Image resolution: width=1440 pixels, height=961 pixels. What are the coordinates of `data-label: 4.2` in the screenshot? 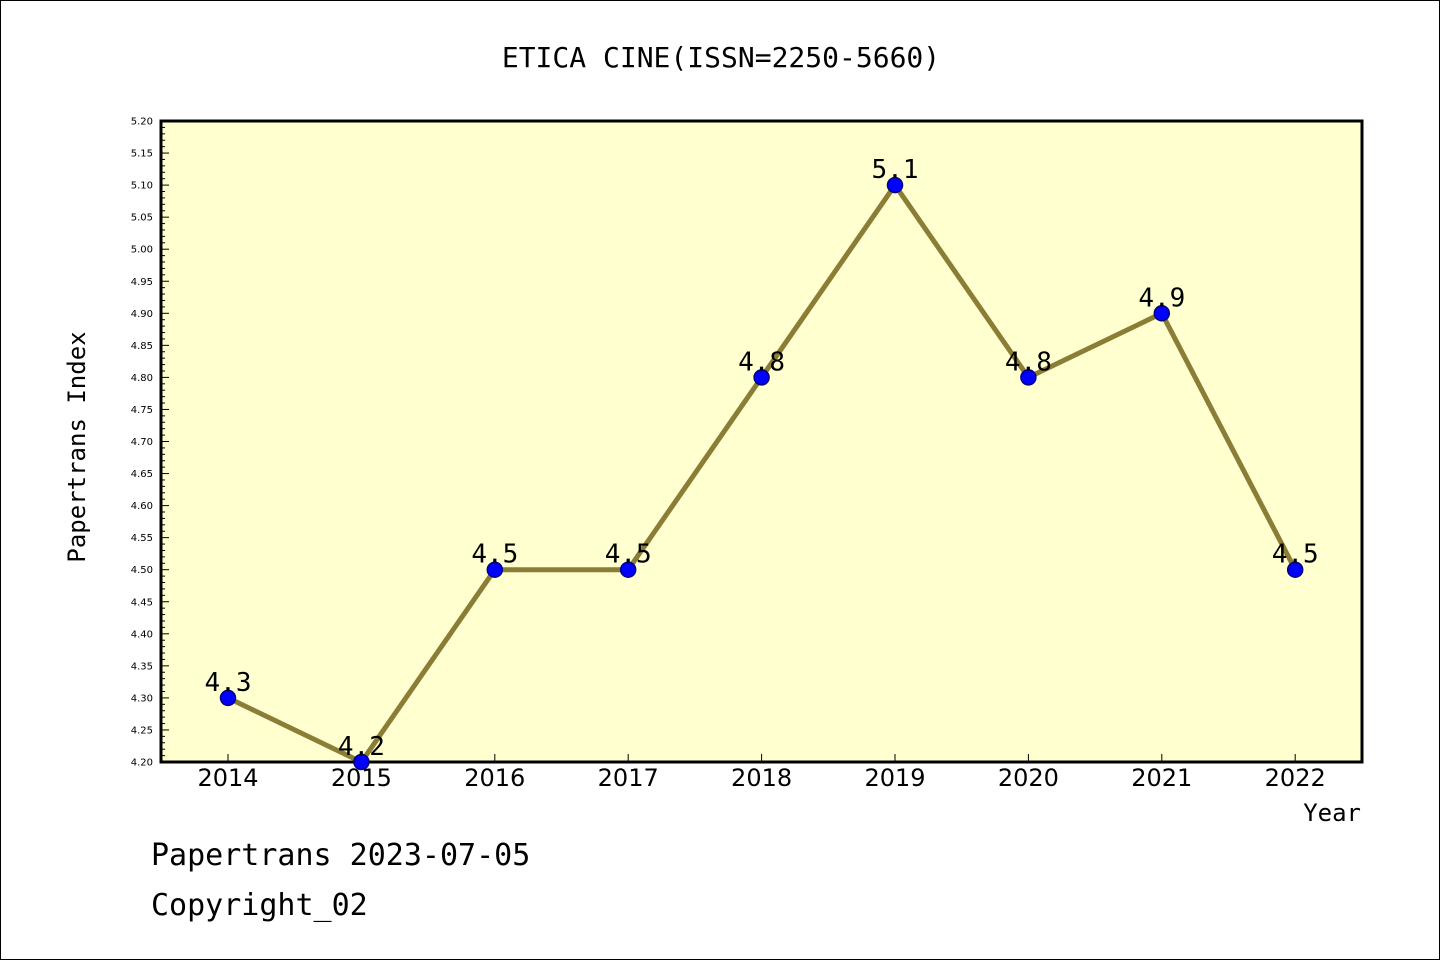 It's located at (361, 747).